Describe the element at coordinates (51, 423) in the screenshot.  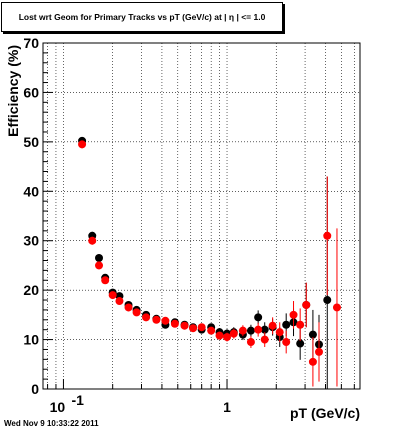
I see `timestamp: Wed Nov 9 10:33:22 2011` at that location.